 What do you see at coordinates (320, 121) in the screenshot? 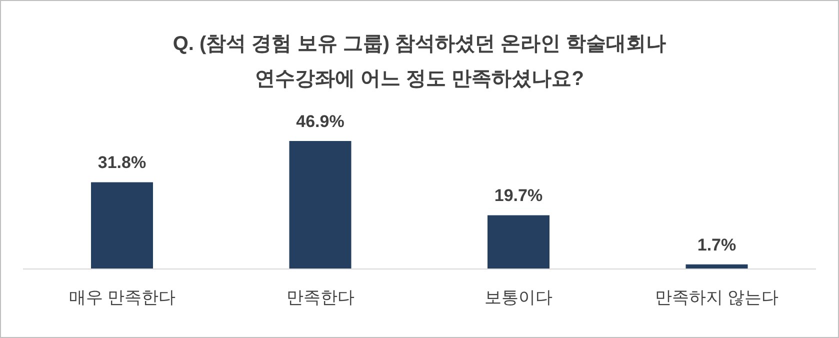
I see `data-label: 46.9%` at bounding box center [320, 121].